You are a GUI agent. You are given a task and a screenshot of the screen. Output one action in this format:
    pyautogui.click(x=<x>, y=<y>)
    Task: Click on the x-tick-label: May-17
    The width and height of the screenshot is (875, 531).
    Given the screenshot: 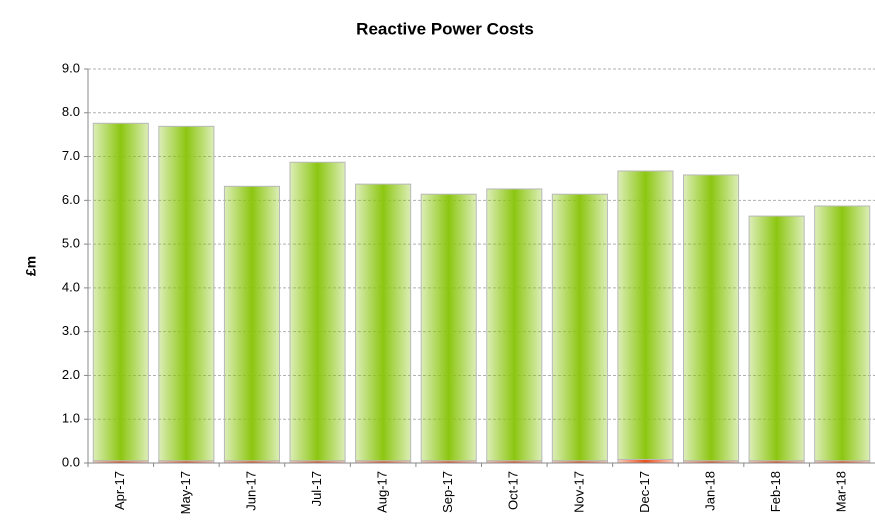 What is the action you would take?
    pyautogui.click(x=185, y=492)
    